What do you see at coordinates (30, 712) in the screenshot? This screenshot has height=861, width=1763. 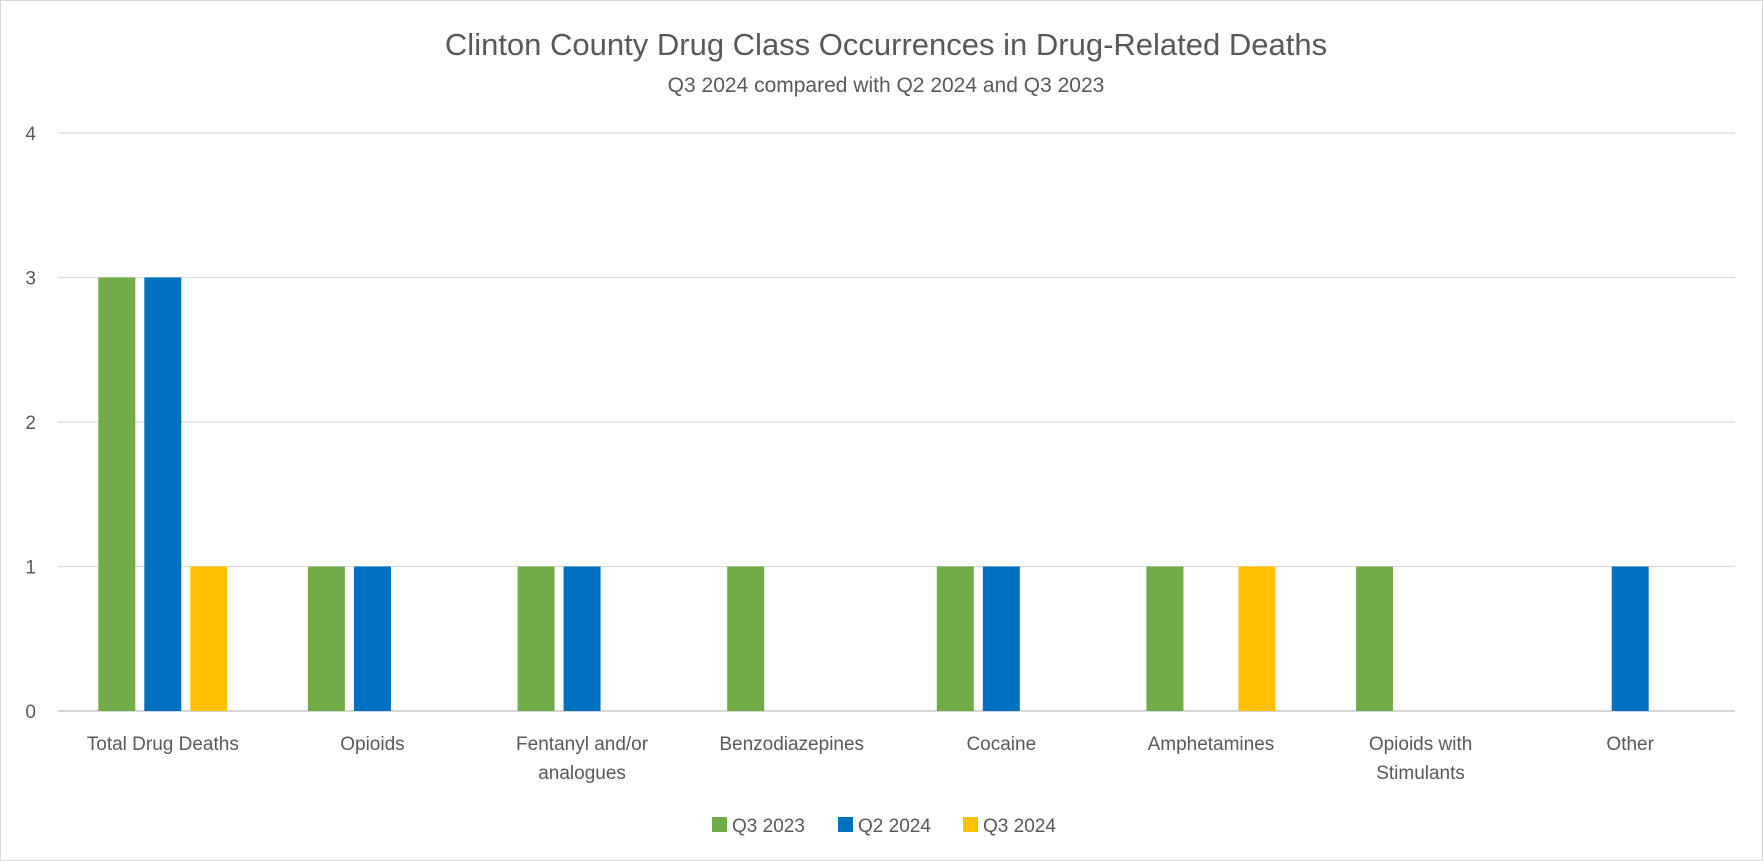 I see `y-tick-label: 0` at bounding box center [30, 712].